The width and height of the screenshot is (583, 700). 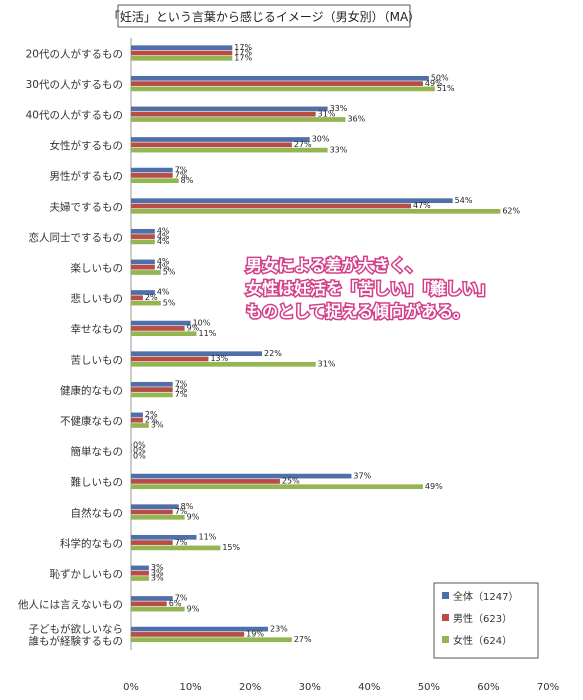 I want to click on data-label: 5%, so click(x=169, y=272).